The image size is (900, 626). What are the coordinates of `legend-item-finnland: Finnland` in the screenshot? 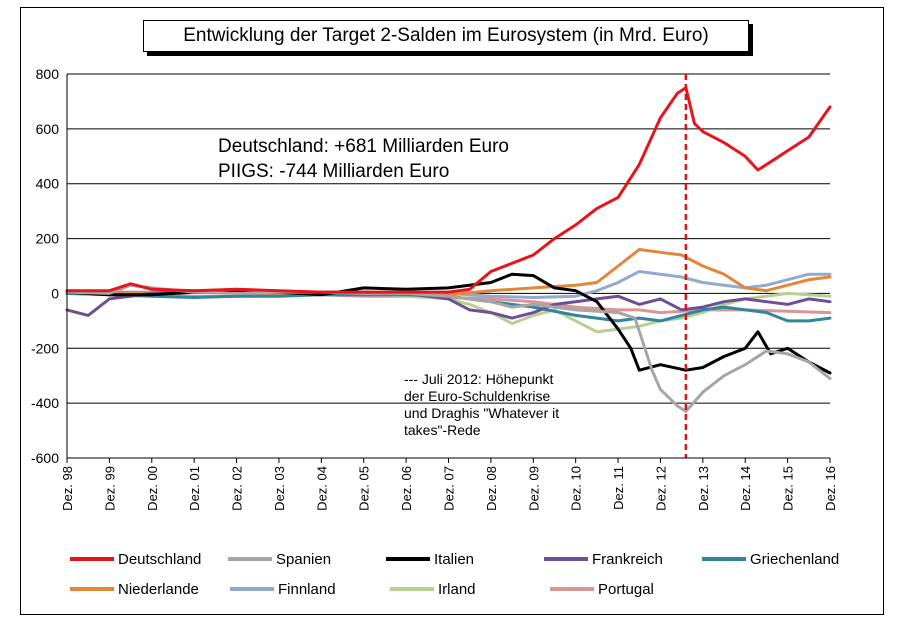 It's located at (310, 589).